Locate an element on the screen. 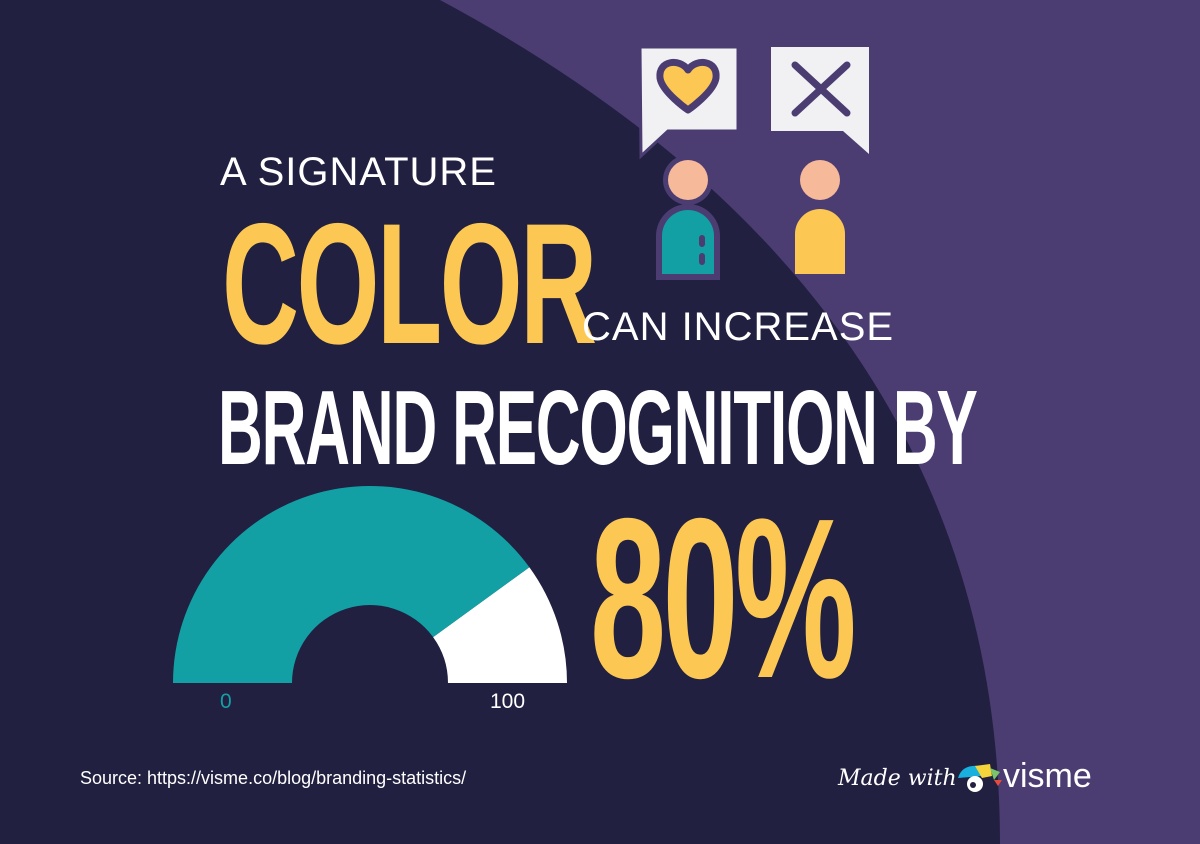 The image size is (1200, 844). gauge-remaining-arc is located at coordinates (500, 625).